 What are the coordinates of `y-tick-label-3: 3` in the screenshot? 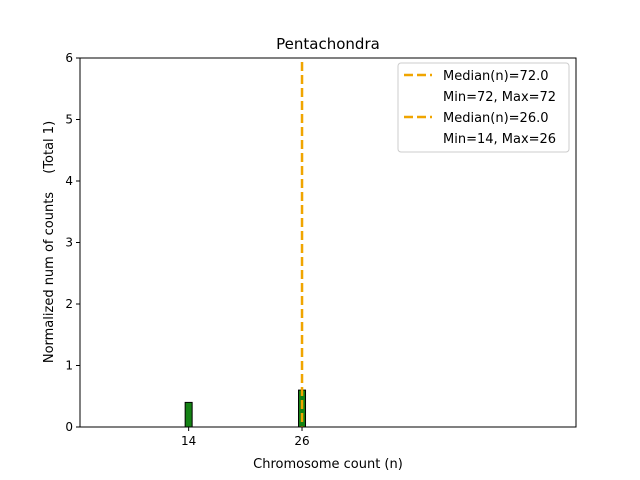 It's located at (69, 243).